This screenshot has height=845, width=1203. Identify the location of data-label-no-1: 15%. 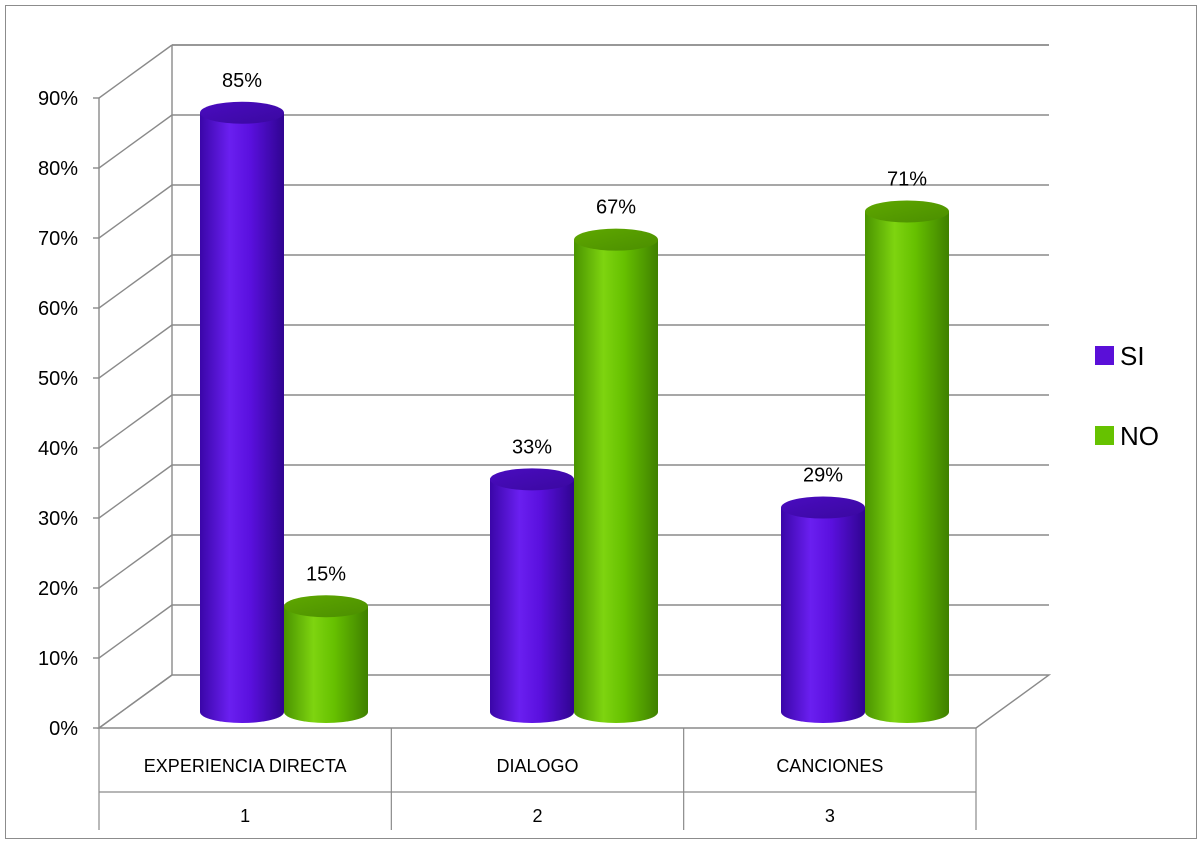
(326, 574).